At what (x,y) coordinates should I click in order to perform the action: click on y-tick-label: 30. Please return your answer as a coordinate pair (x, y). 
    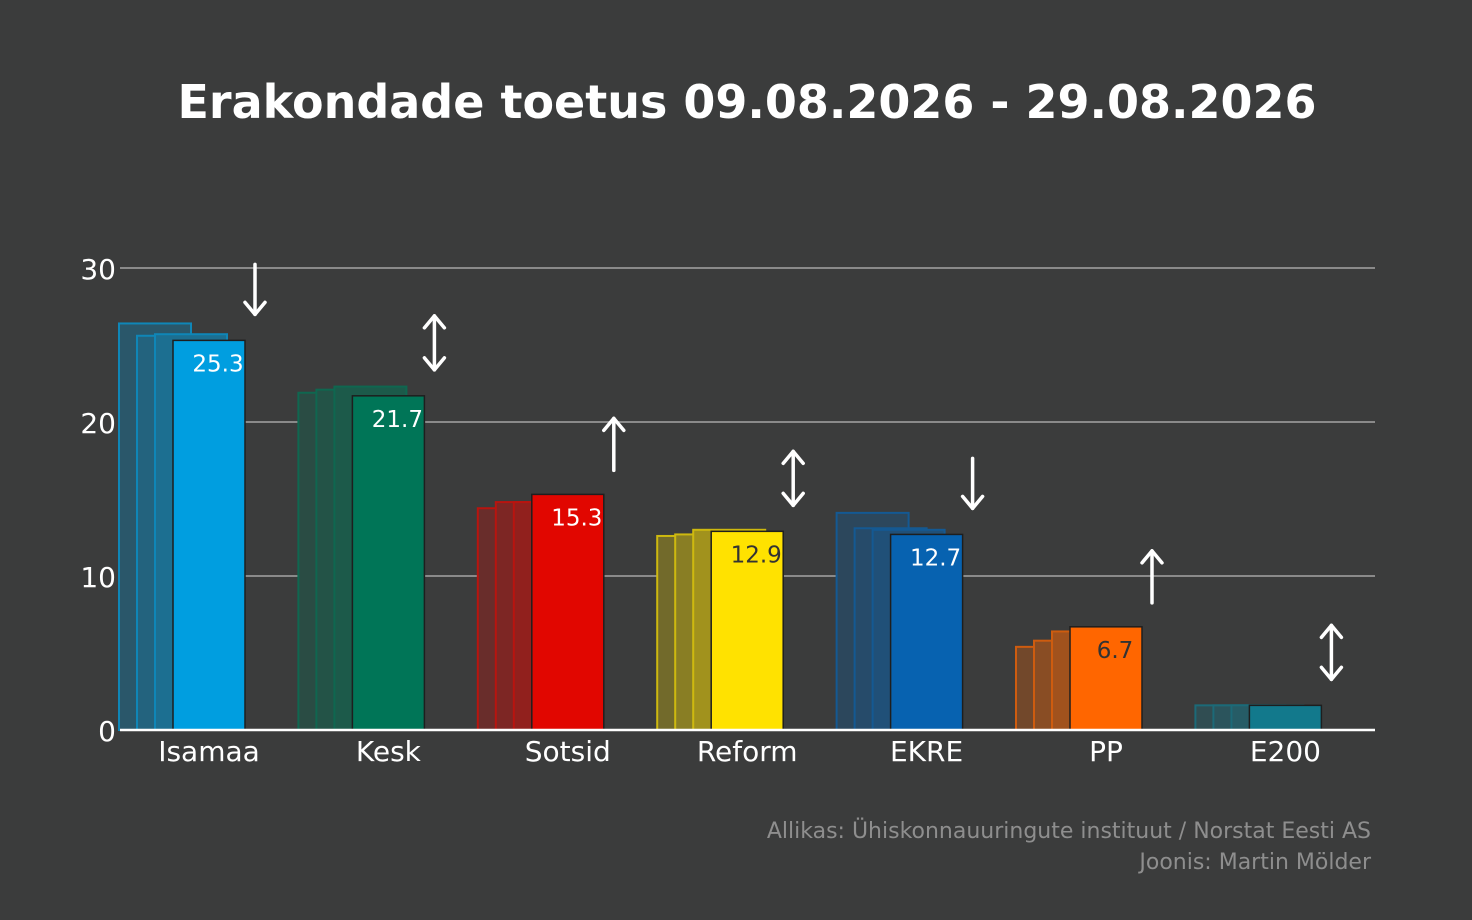
    Looking at the image, I should click on (98, 269).